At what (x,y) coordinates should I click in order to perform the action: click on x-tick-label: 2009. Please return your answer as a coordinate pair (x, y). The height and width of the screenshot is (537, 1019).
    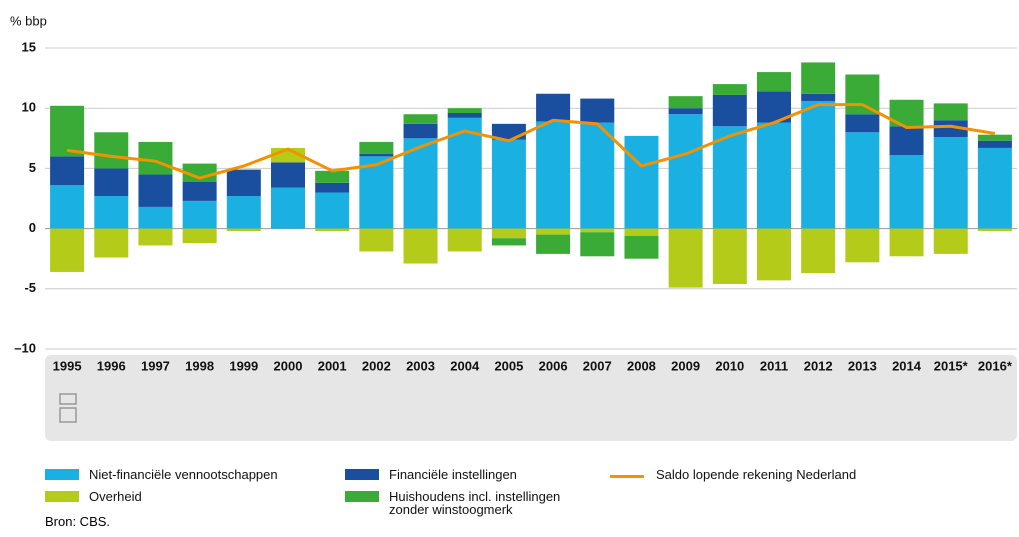
    Looking at the image, I should click on (685, 365).